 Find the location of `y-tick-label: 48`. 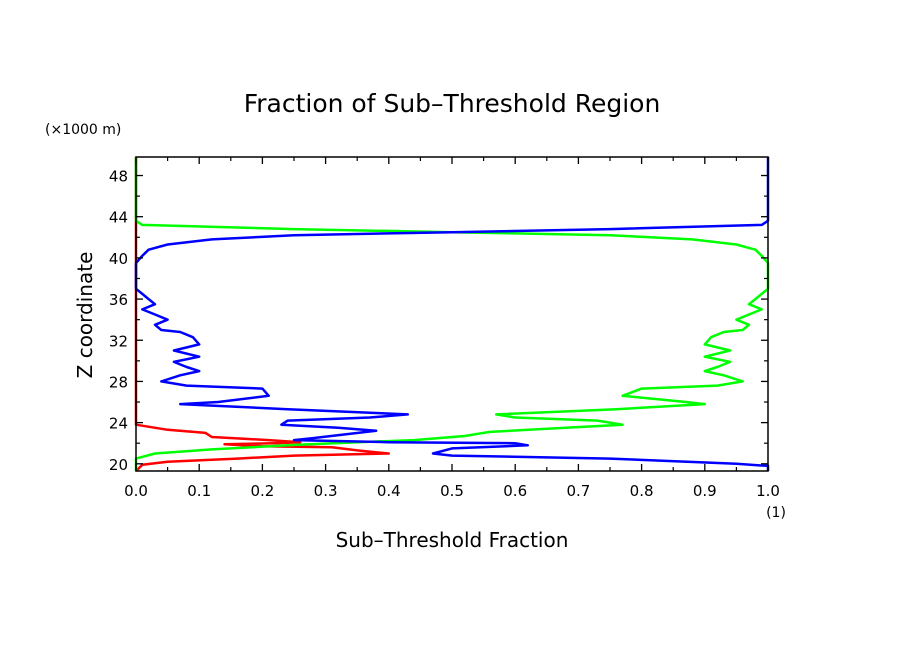

y-tick-label: 48 is located at coordinates (118, 177).